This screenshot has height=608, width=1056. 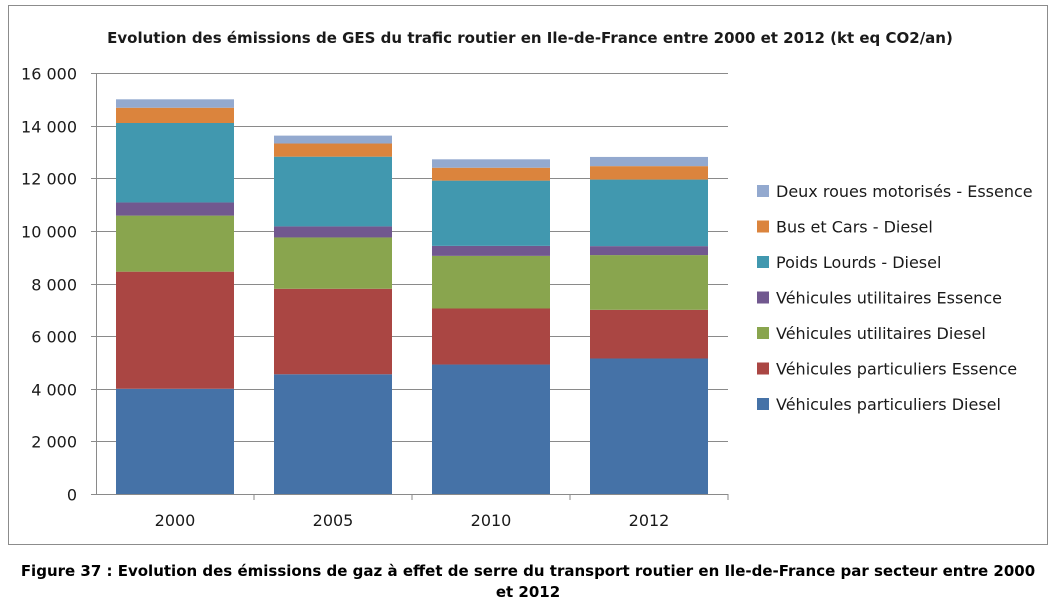 What do you see at coordinates (888, 404) in the screenshot?
I see `legend-label: Véhicules particuliers Diesel` at bounding box center [888, 404].